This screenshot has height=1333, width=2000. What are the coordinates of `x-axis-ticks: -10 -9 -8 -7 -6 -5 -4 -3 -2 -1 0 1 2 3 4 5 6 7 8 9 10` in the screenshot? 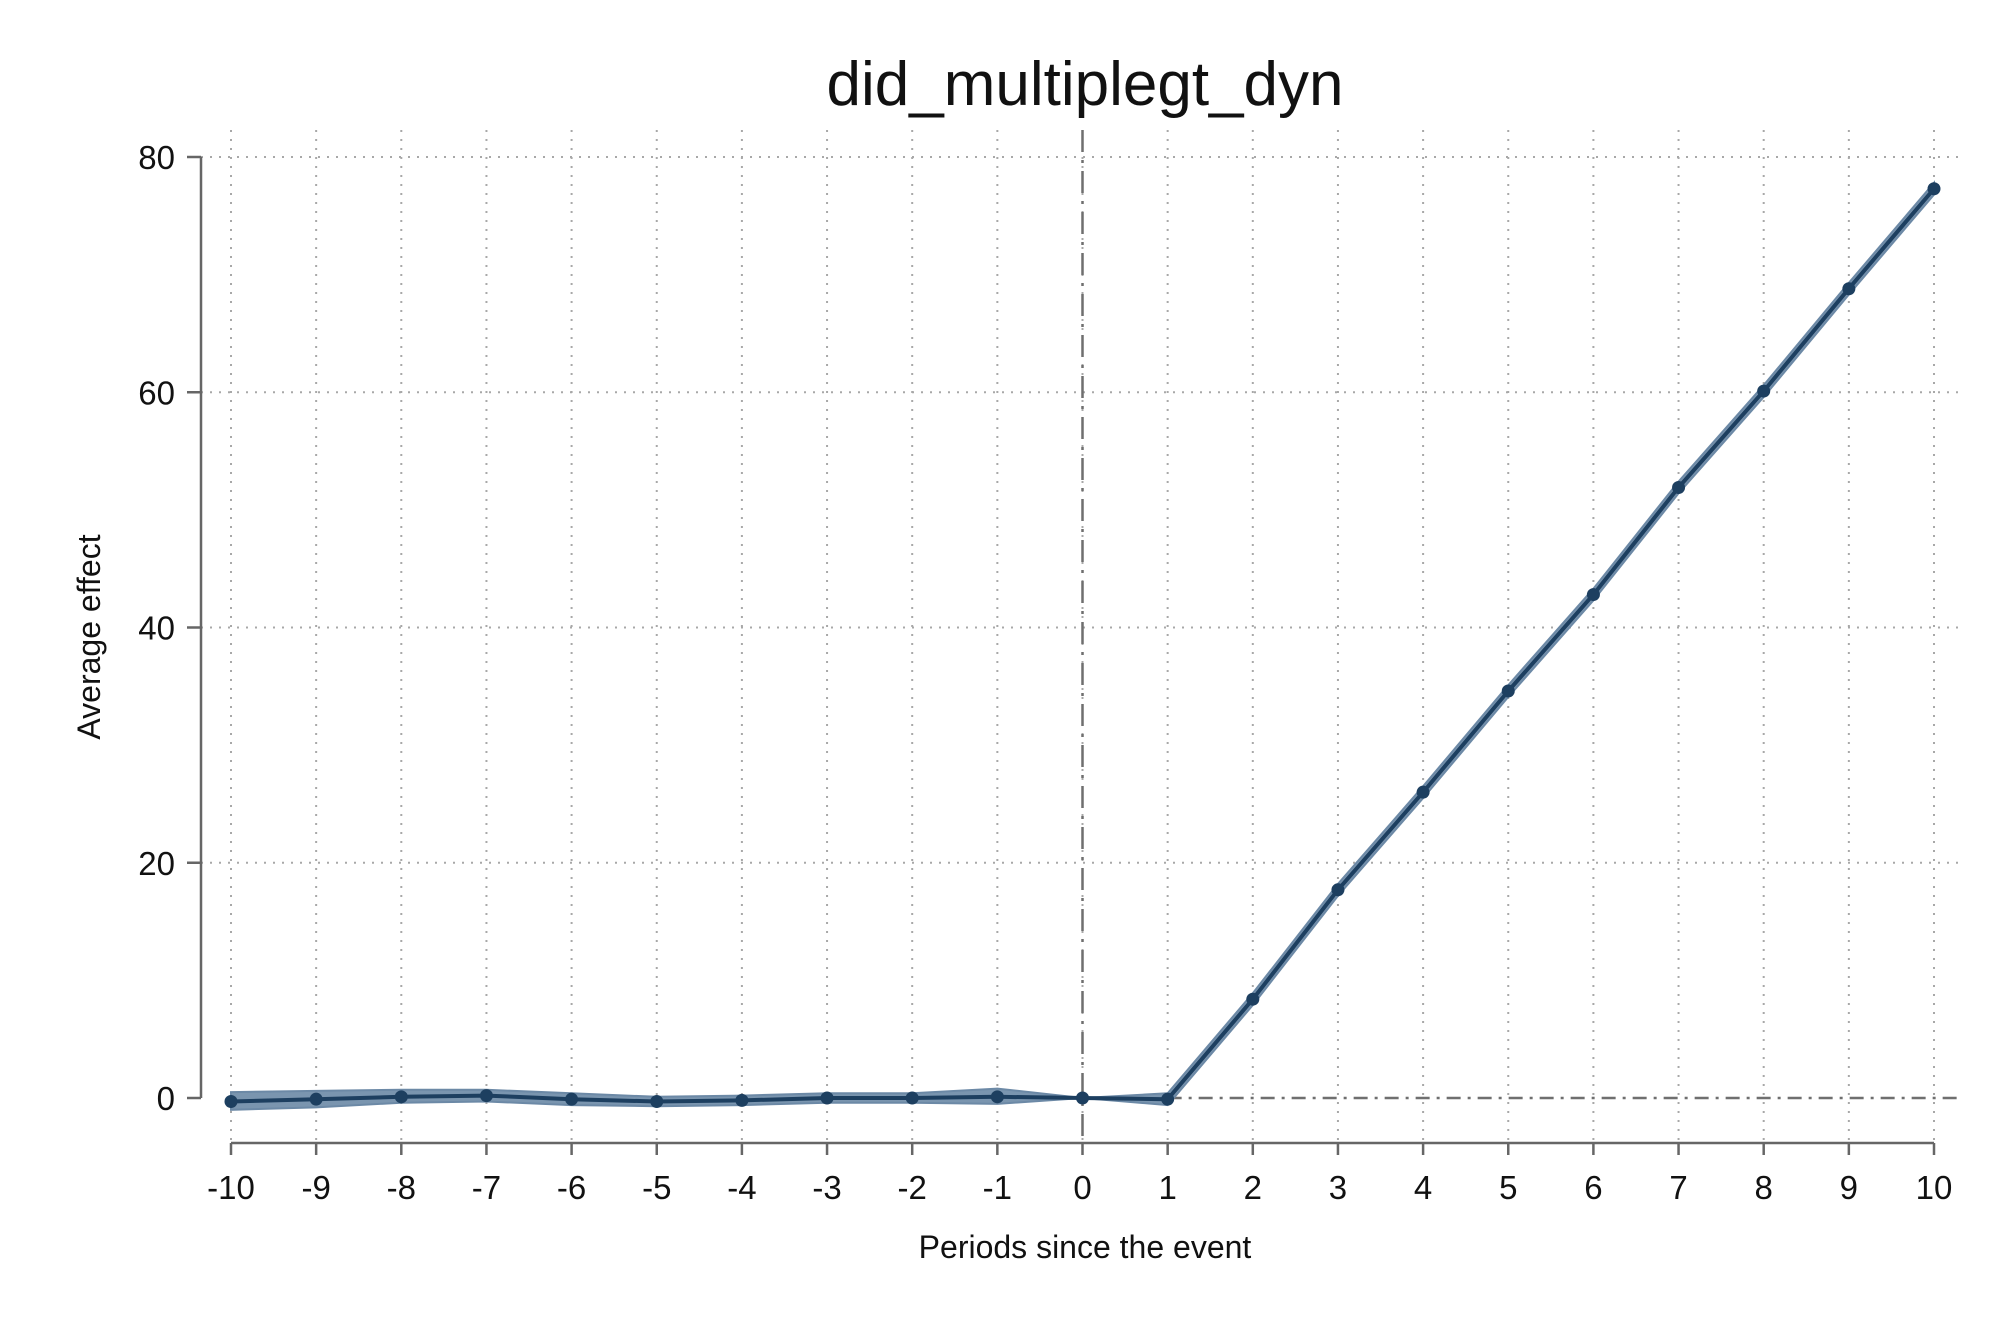 It's located at (1079, 1174).